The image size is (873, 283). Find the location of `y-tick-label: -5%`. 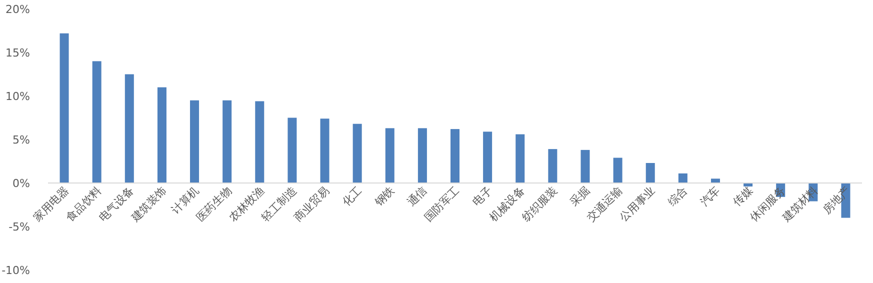

y-tick-label: -5% is located at coordinates (19, 227).